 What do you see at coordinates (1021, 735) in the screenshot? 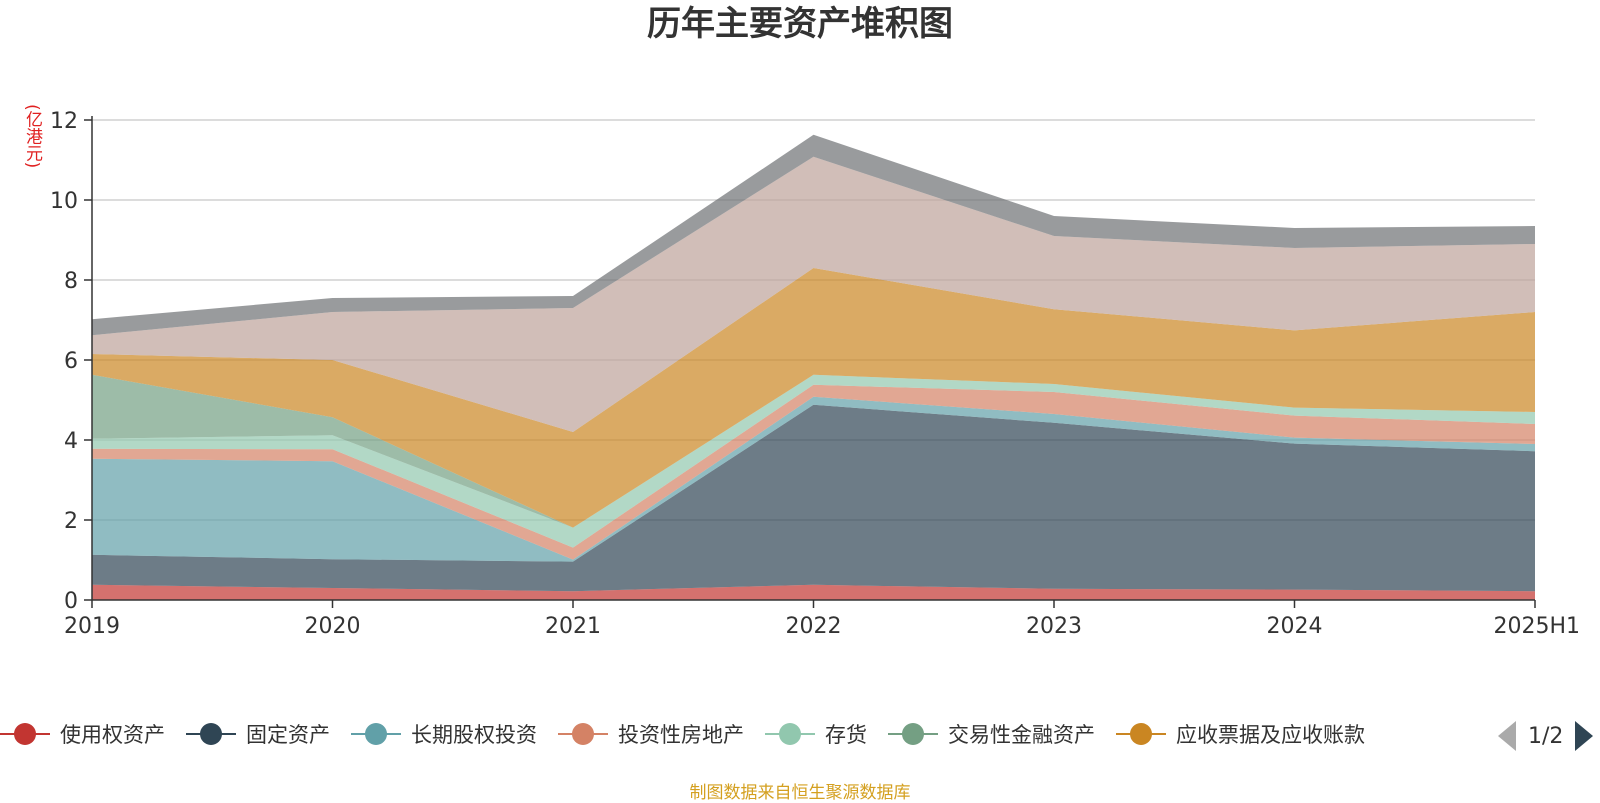
I see `legend-label: 交易性金融资产` at bounding box center [1021, 735].